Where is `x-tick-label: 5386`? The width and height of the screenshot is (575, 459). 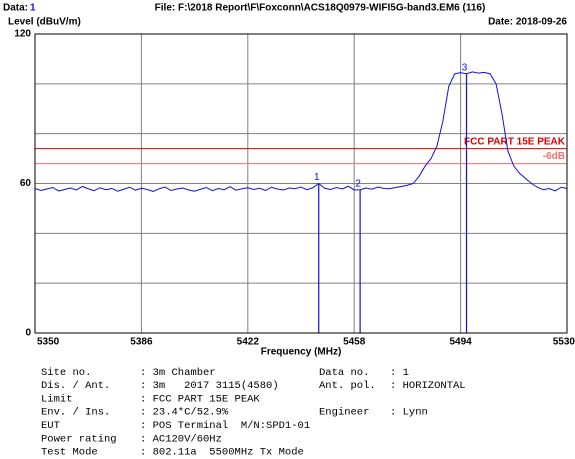
x-tick-label: 5386 is located at coordinates (141, 342).